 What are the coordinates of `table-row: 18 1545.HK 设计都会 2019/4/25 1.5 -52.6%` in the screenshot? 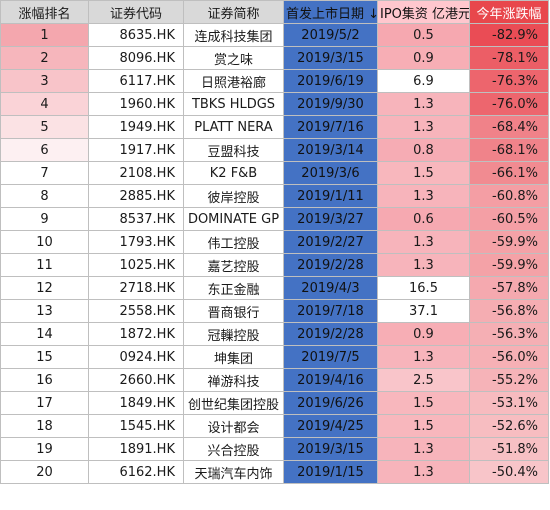 It's located at (274, 426).